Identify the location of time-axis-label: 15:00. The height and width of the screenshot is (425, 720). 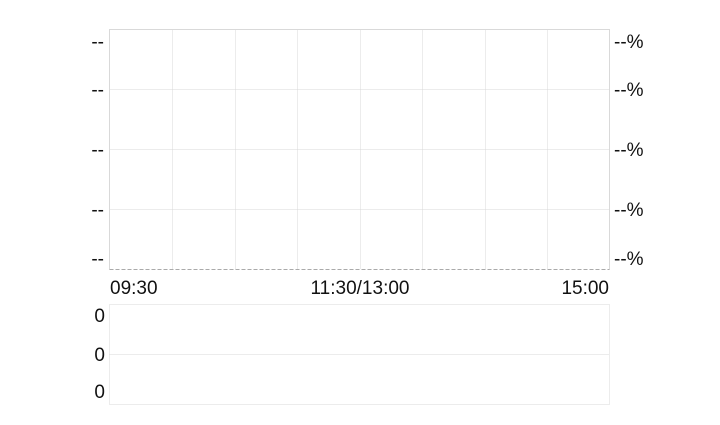
(585, 288).